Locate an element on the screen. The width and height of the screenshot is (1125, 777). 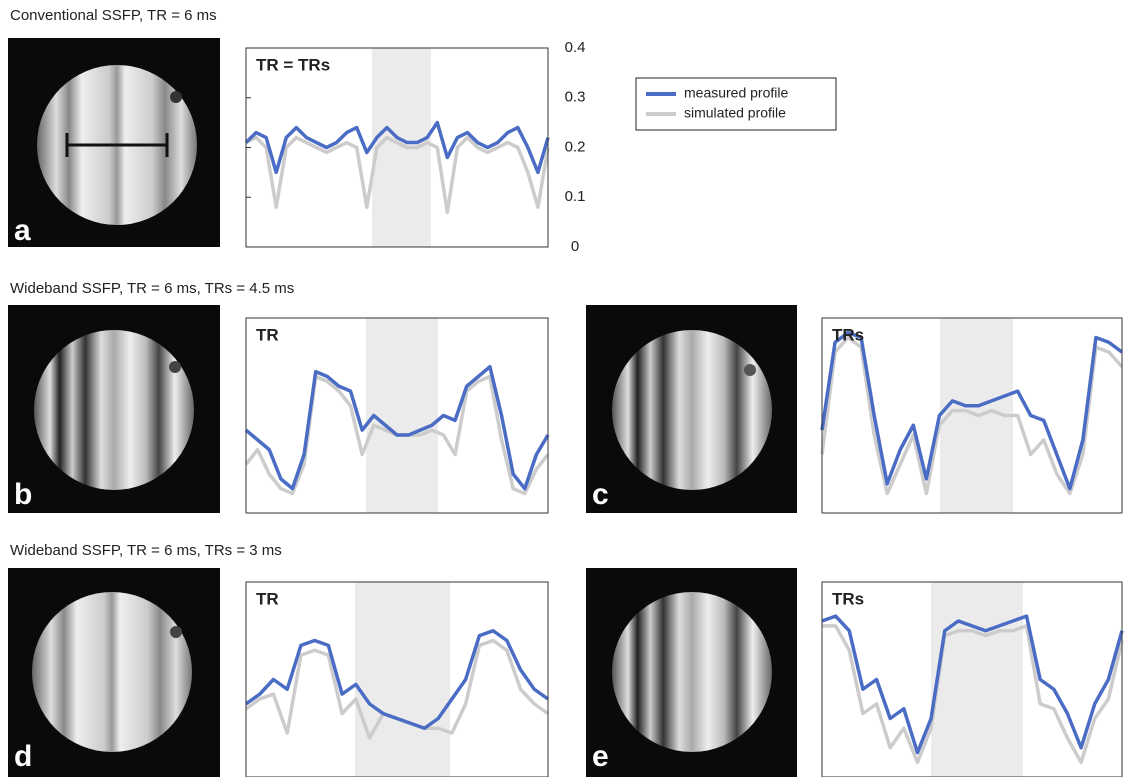
y-tick-label: 0.3 is located at coordinates (575, 97).